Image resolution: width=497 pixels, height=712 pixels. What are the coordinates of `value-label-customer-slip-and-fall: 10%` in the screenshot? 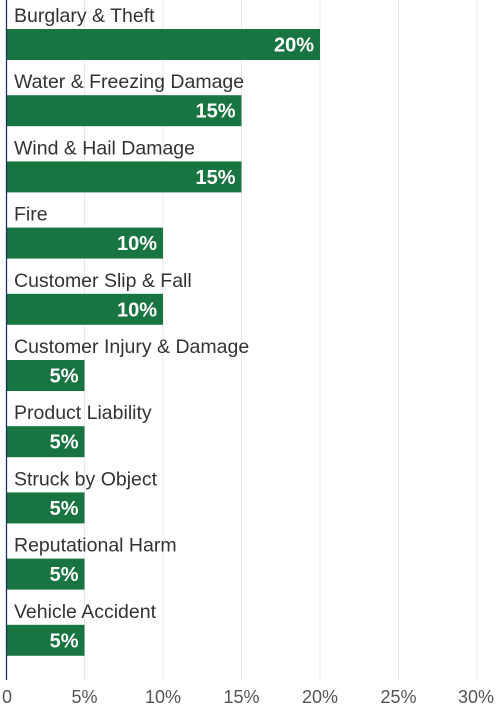 It's located at (137, 310).